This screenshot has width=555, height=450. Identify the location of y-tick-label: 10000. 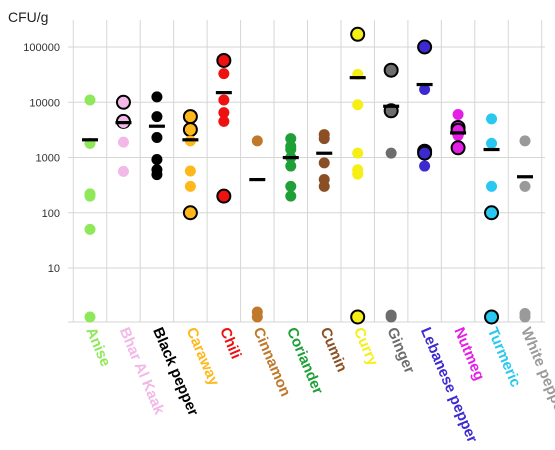
(44, 103).